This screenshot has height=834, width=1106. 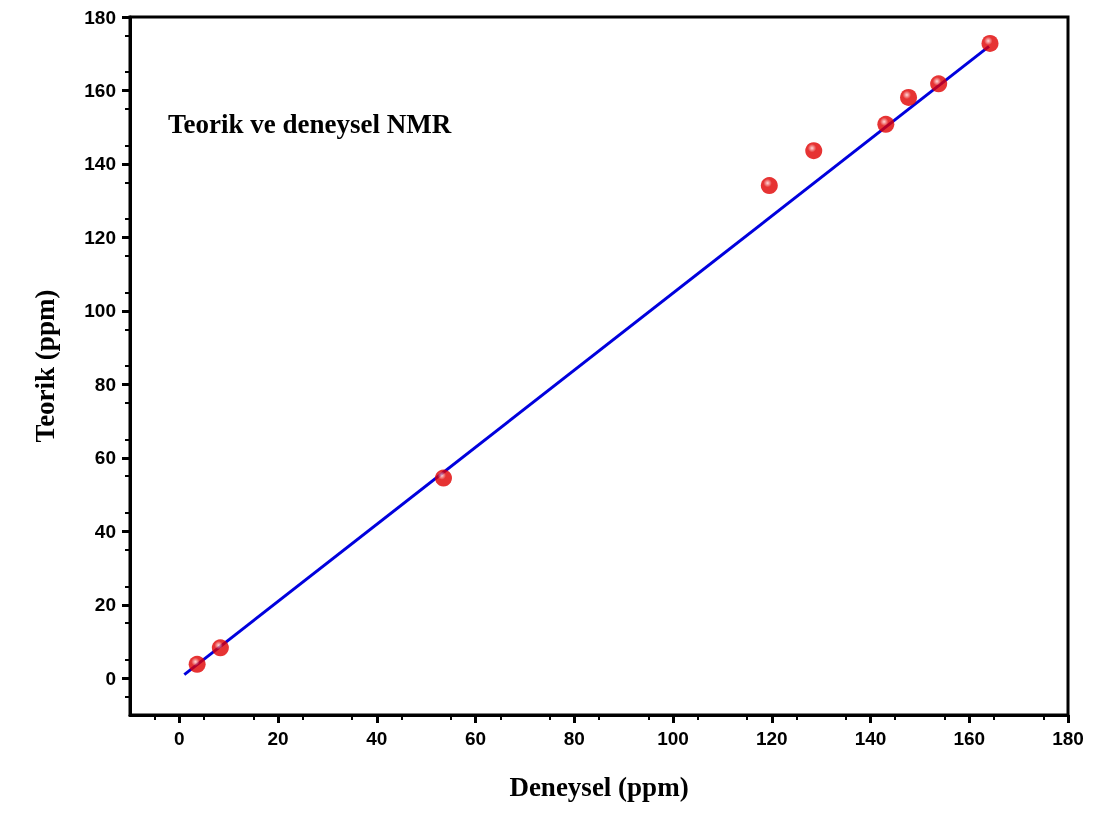 What do you see at coordinates (100, 311) in the screenshot?
I see `y-tick-label: 100` at bounding box center [100, 311].